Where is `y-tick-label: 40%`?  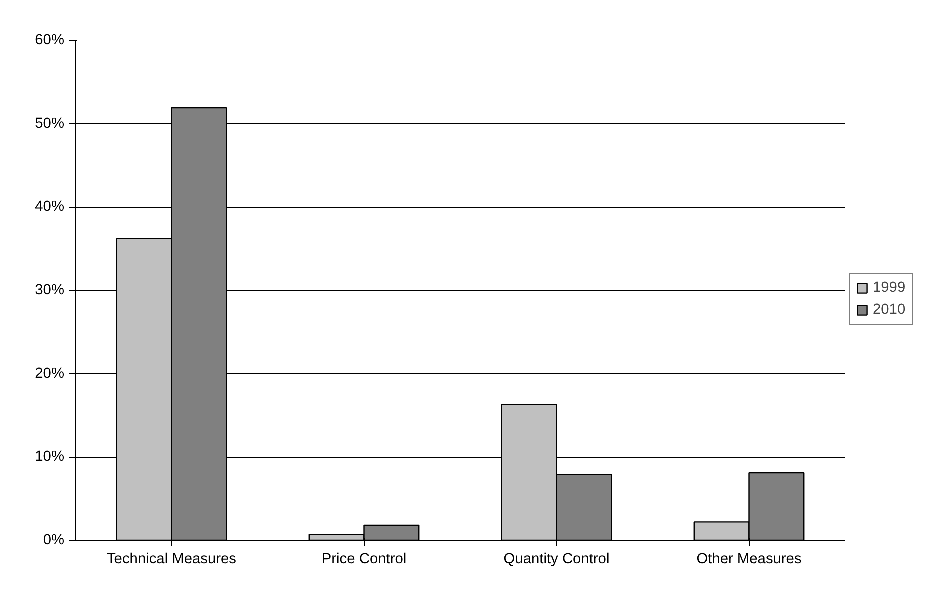
y-tick-label: 40% is located at coordinates (50, 207).